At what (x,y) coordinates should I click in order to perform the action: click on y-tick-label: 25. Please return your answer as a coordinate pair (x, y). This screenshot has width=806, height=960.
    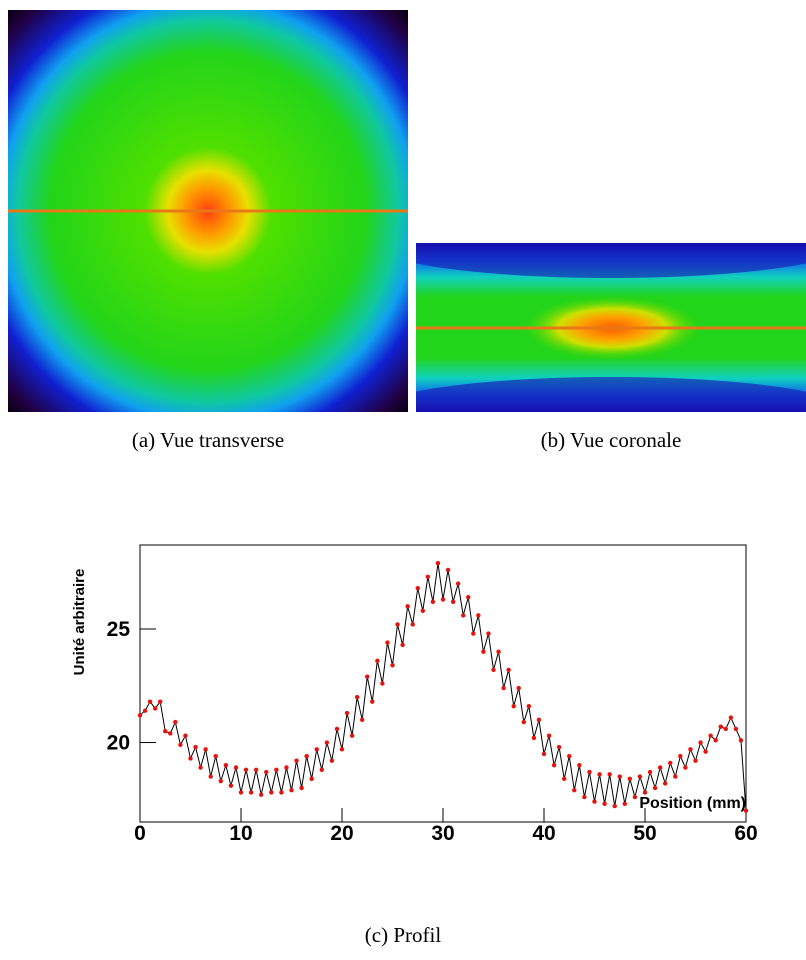
    Looking at the image, I should click on (119, 629).